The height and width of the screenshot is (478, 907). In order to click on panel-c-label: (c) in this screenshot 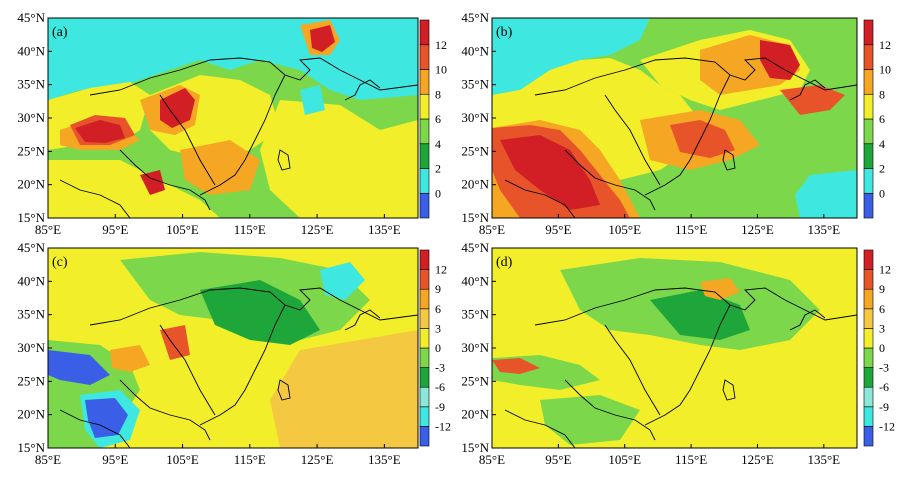, I will do `click(60, 262)`.